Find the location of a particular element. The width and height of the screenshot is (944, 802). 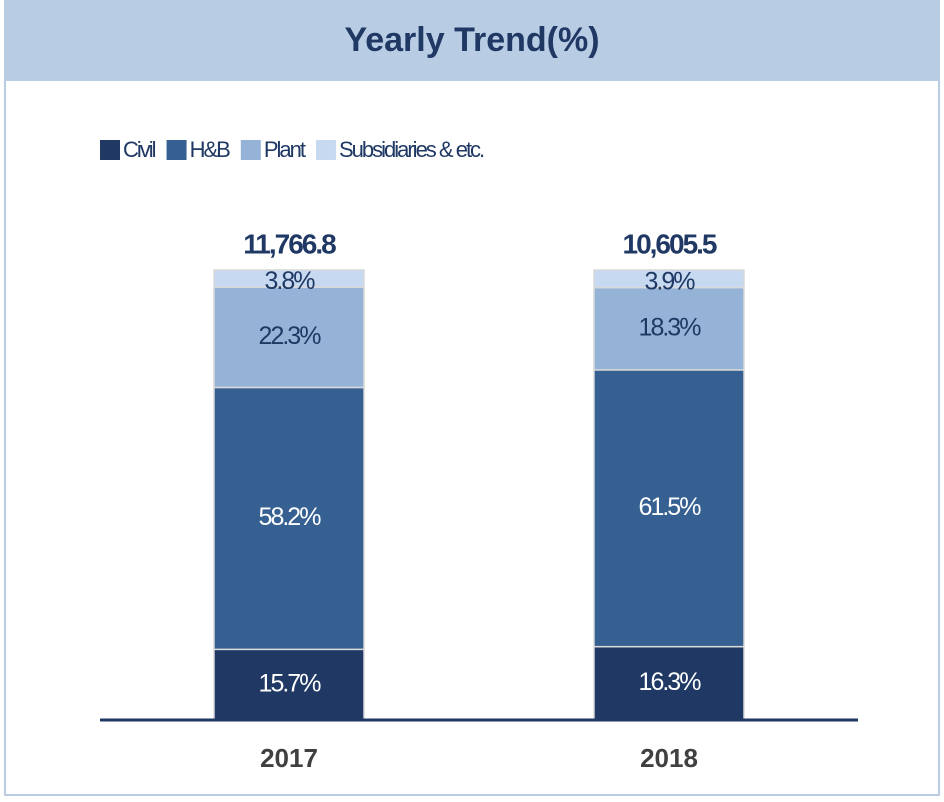

data-label: 22.3% is located at coordinates (290, 336).